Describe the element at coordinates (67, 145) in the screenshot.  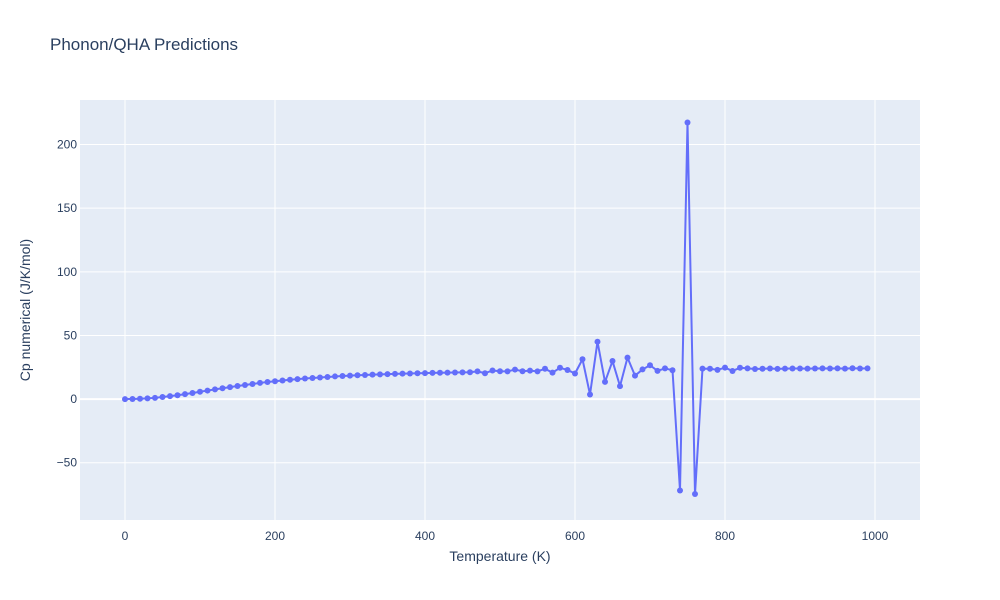
I see `y-tick-label: 200` at that location.